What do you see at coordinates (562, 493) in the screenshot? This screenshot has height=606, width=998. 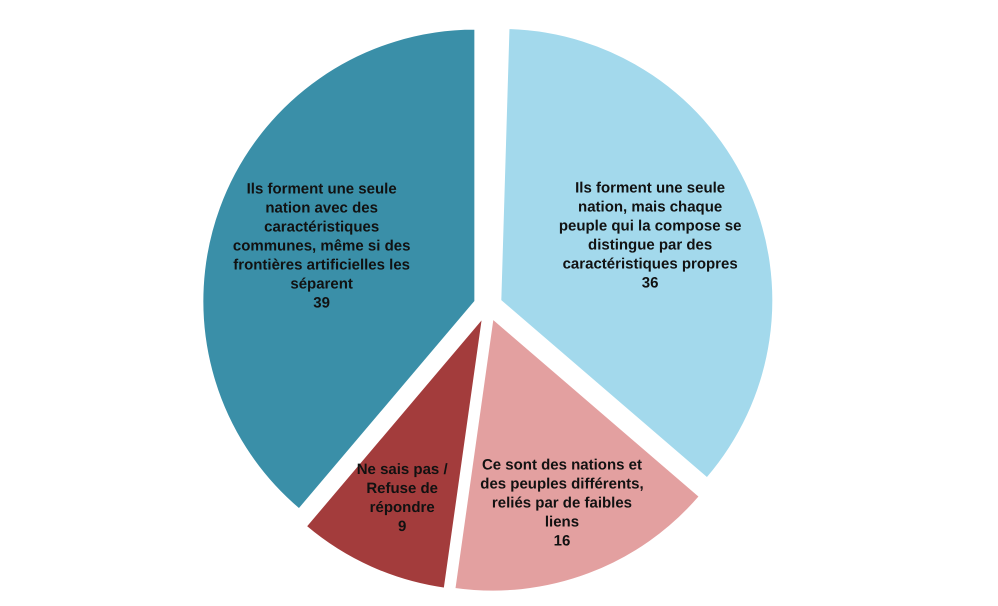 I see `slice-label: Ce sont des nations et des peuples différents, reliés par de faibles liens` at bounding box center [562, 493].